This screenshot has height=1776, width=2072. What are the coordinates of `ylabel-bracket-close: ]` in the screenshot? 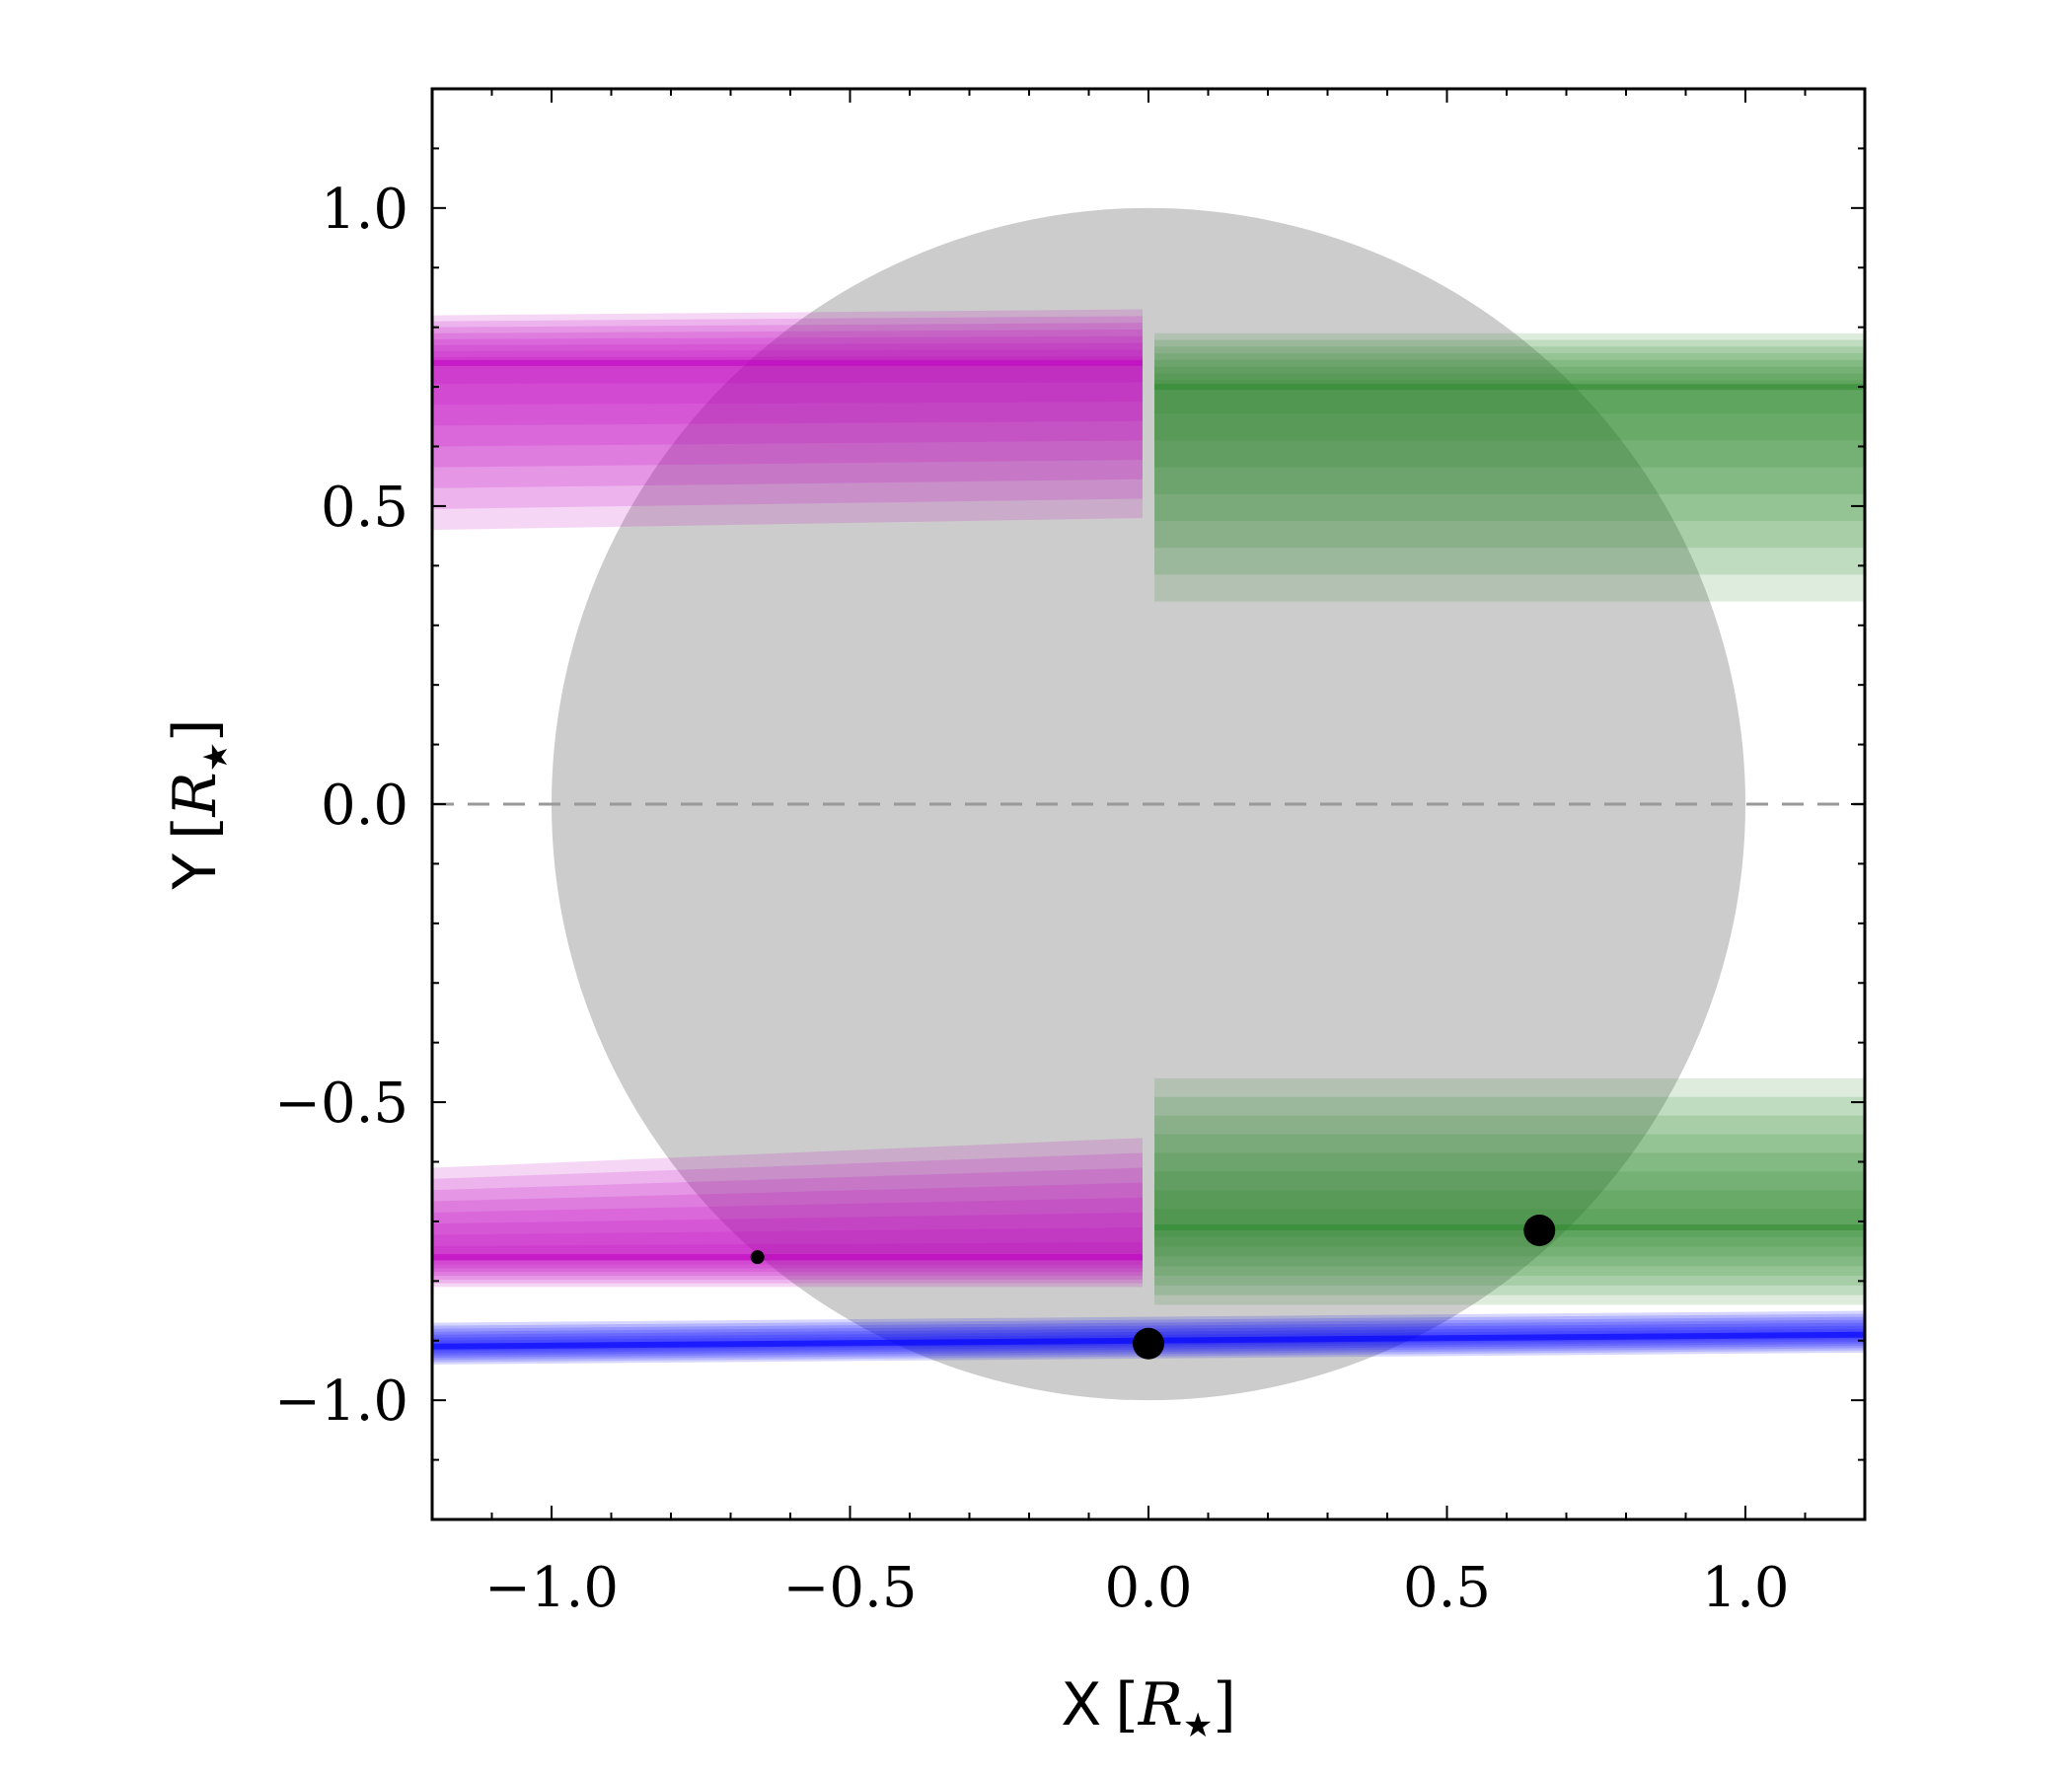 It's located at (196, 729).